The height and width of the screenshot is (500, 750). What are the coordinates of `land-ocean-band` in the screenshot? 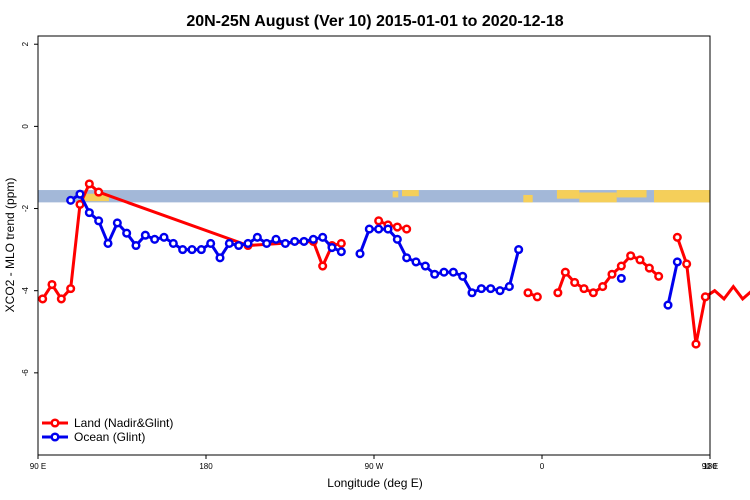 It's located at (374, 196).